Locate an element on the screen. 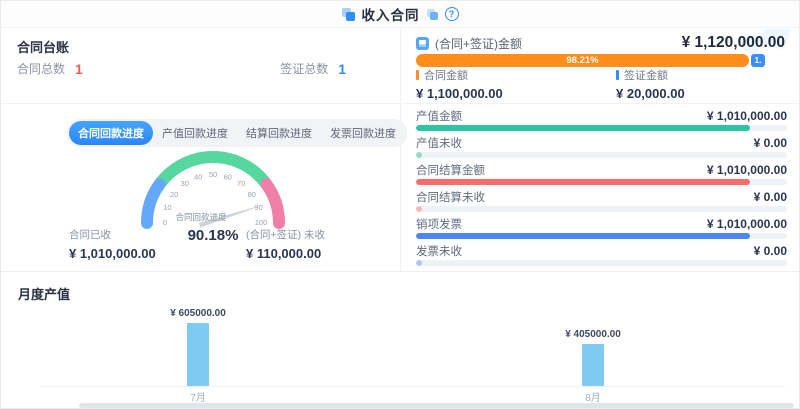 This screenshot has width=800, height=409. bar-value-label-jul: ¥ 605000.00 is located at coordinates (198, 313).